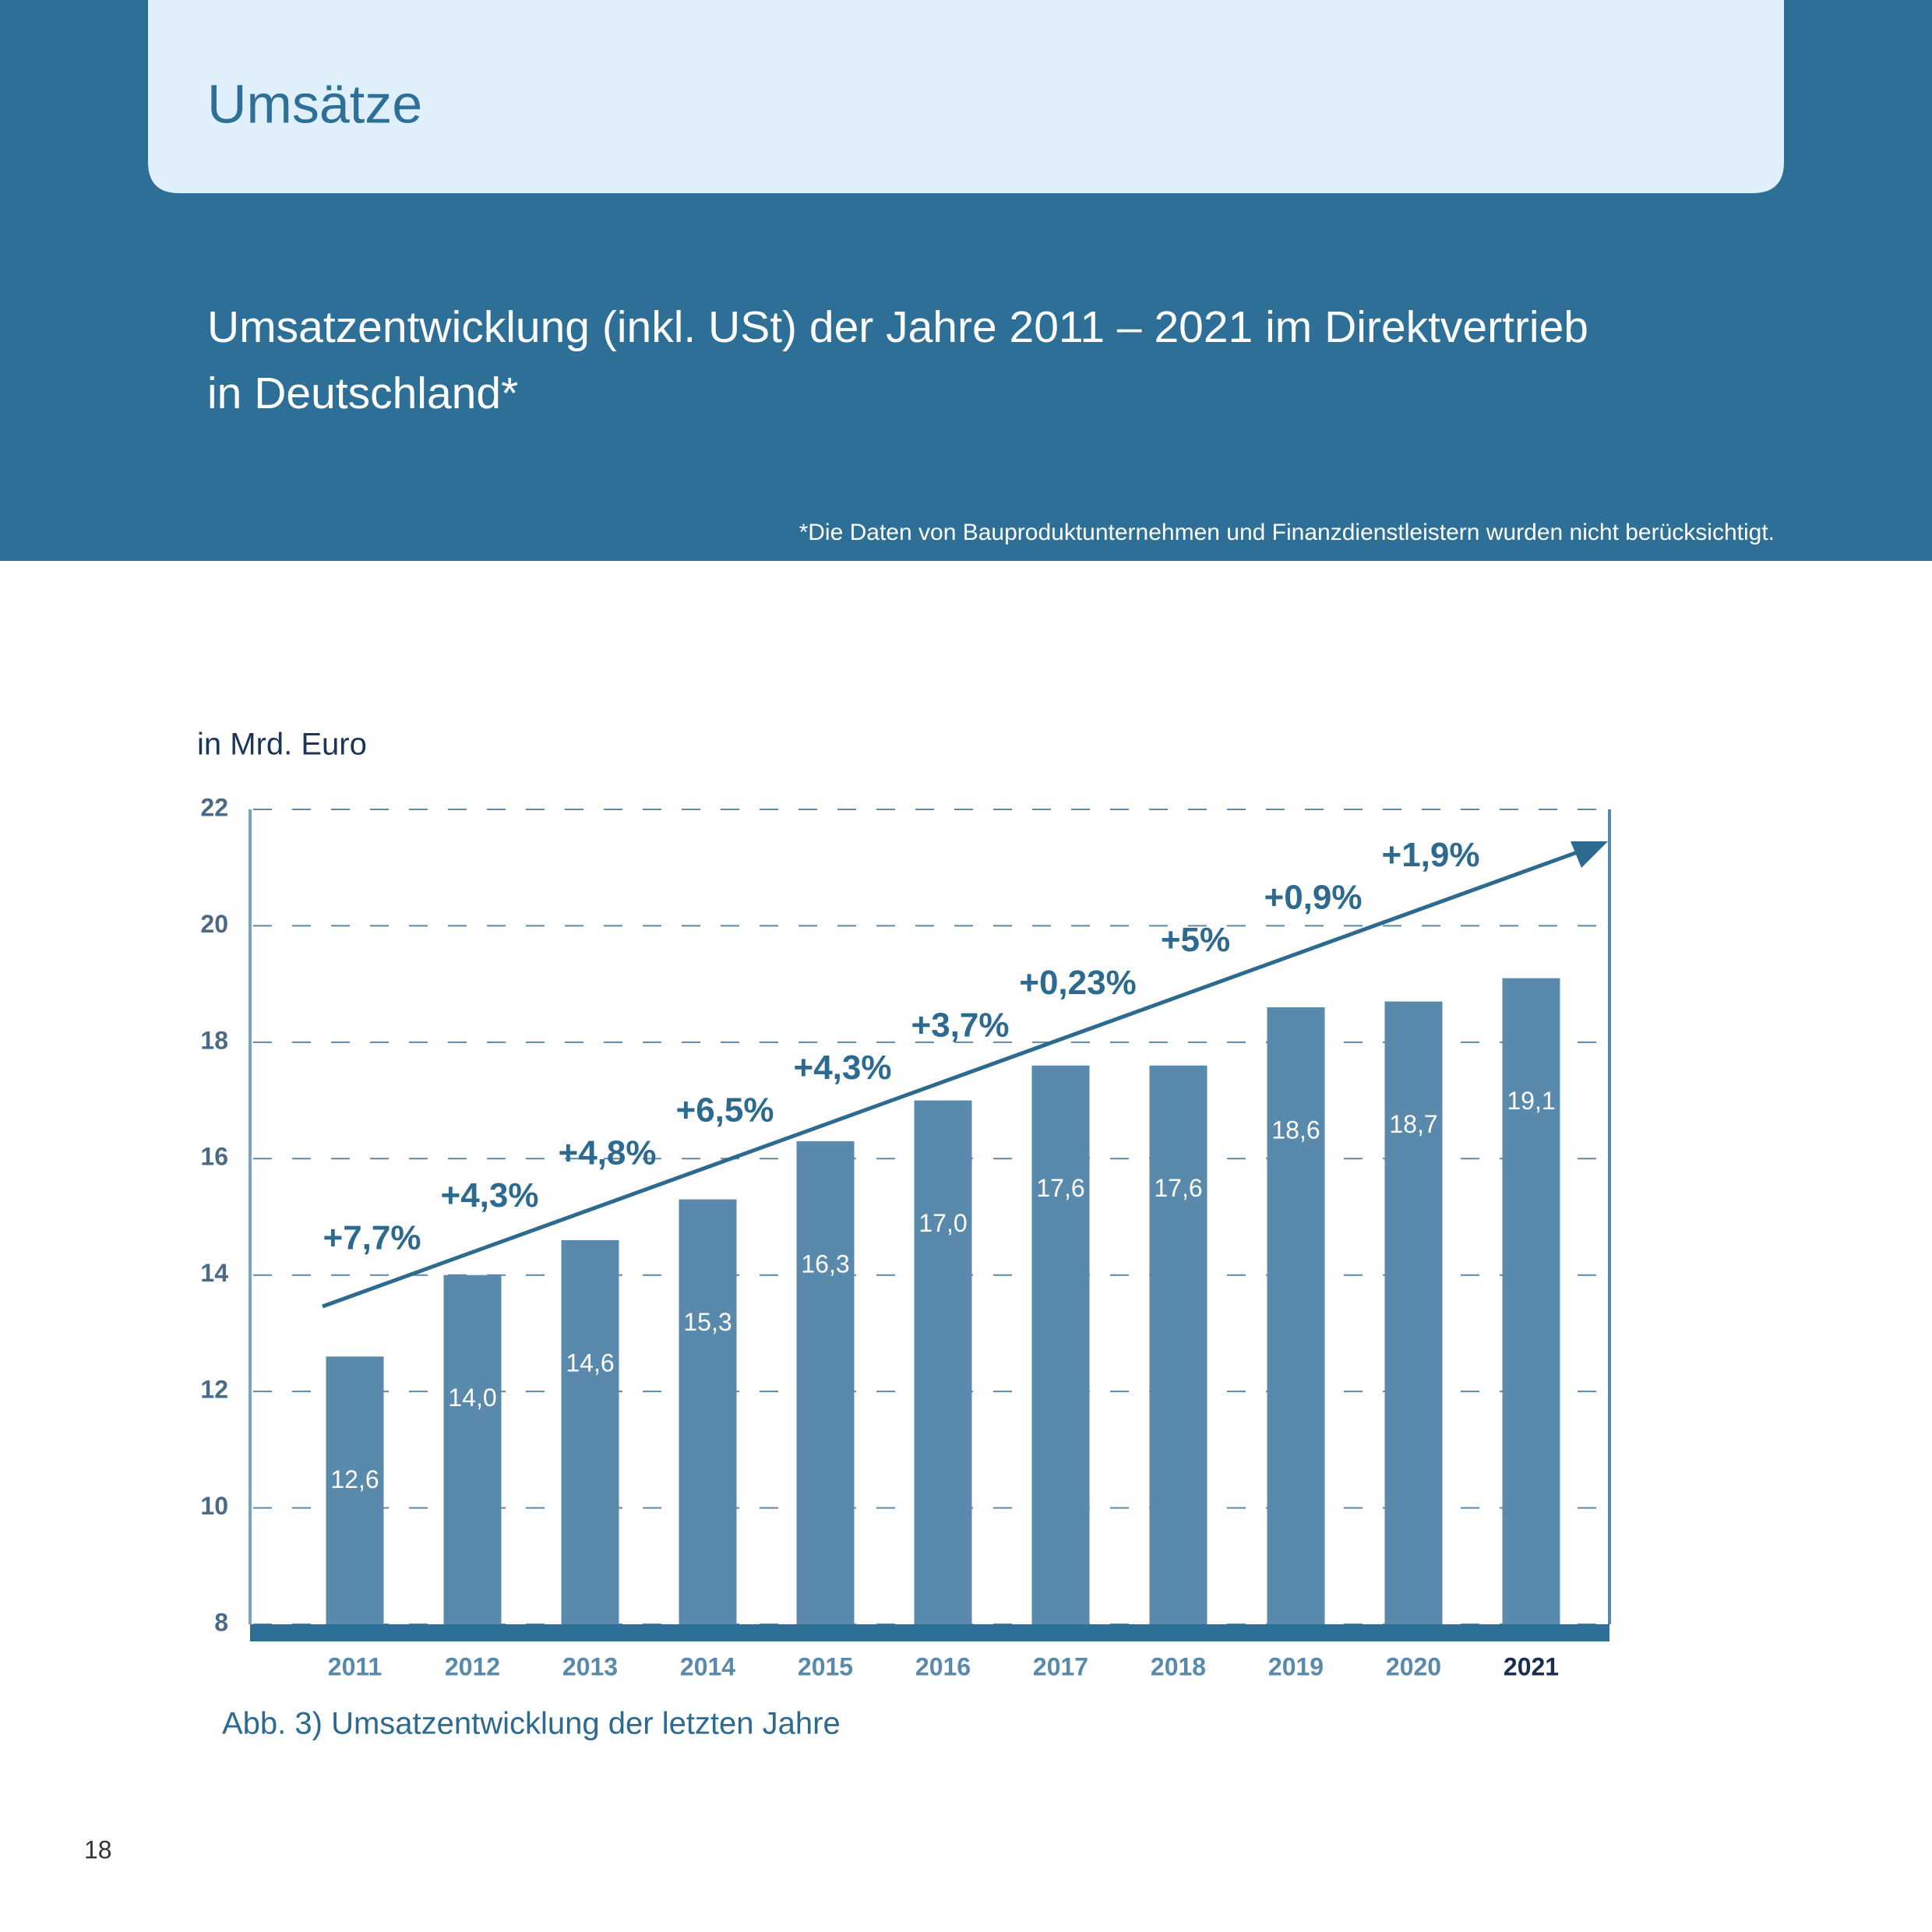 The height and width of the screenshot is (1932, 1932). Describe the element at coordinates (929, 1632) in the screenshot. I see `x-axis-bar` at that location.